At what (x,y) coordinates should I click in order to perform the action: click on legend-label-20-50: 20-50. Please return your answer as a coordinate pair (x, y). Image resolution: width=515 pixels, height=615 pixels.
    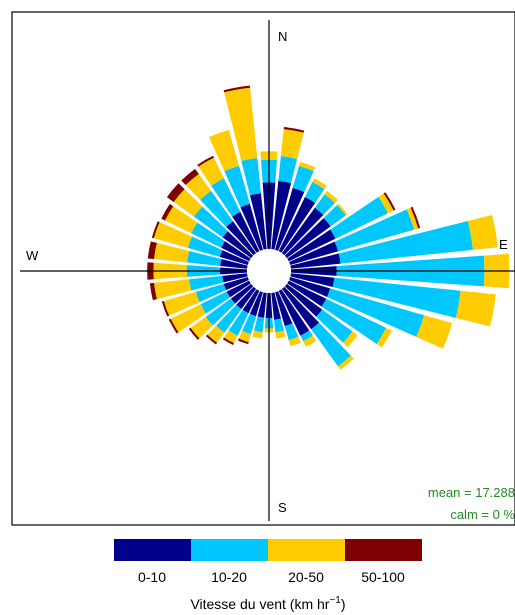
    Looking at the image, I should click on (306, 577).